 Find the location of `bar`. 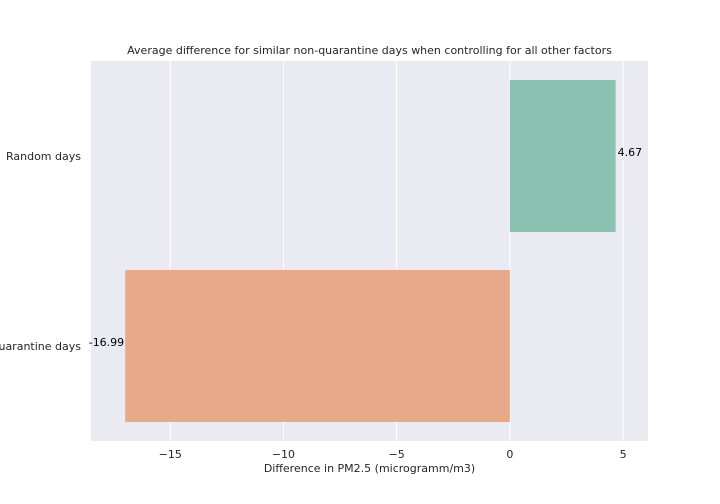

bar is located at coordinates (562, 156).